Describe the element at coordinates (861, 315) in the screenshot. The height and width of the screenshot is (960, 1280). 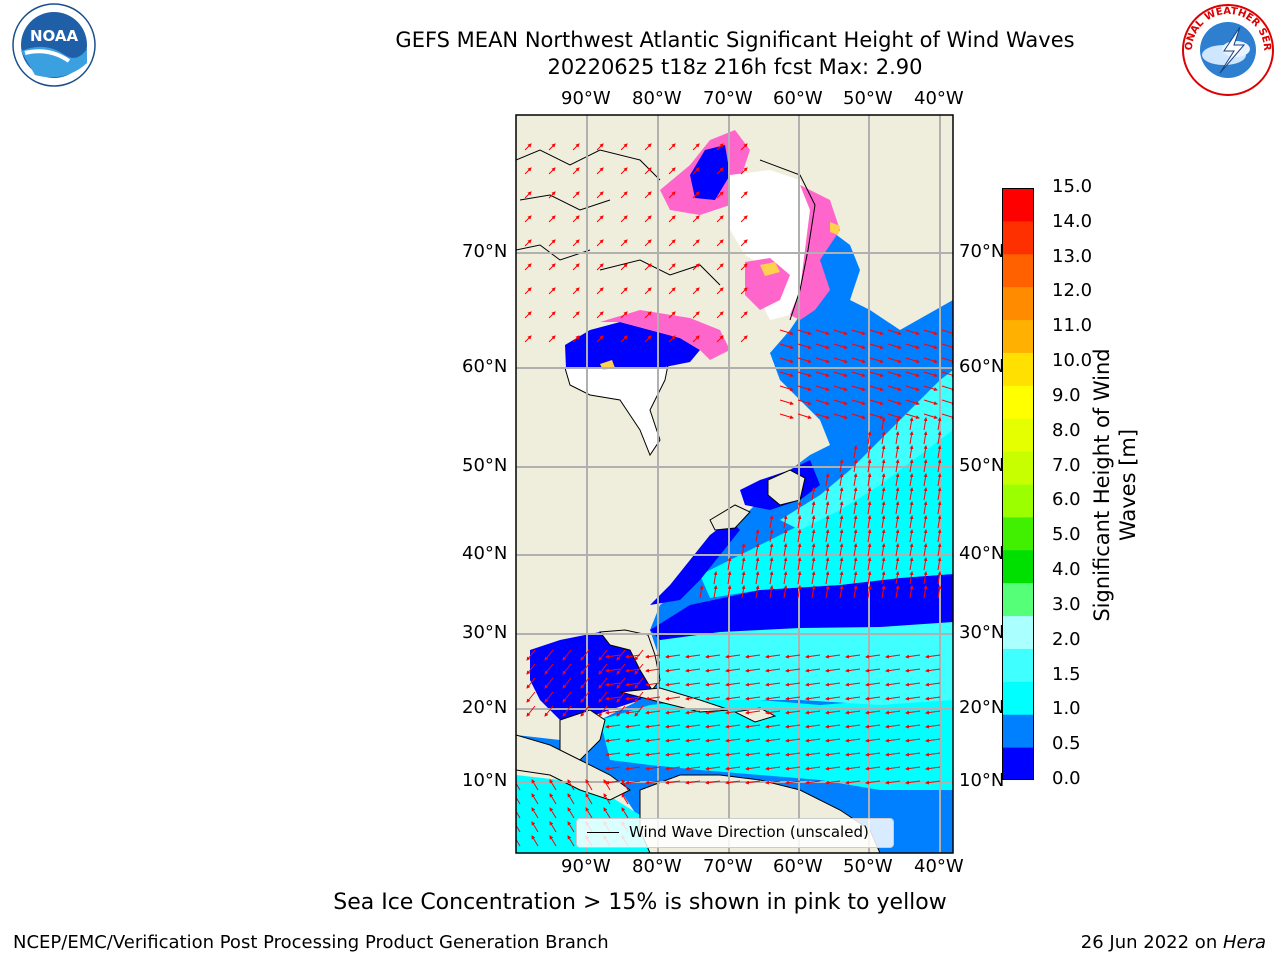
I see `labrador-sea` at that location.